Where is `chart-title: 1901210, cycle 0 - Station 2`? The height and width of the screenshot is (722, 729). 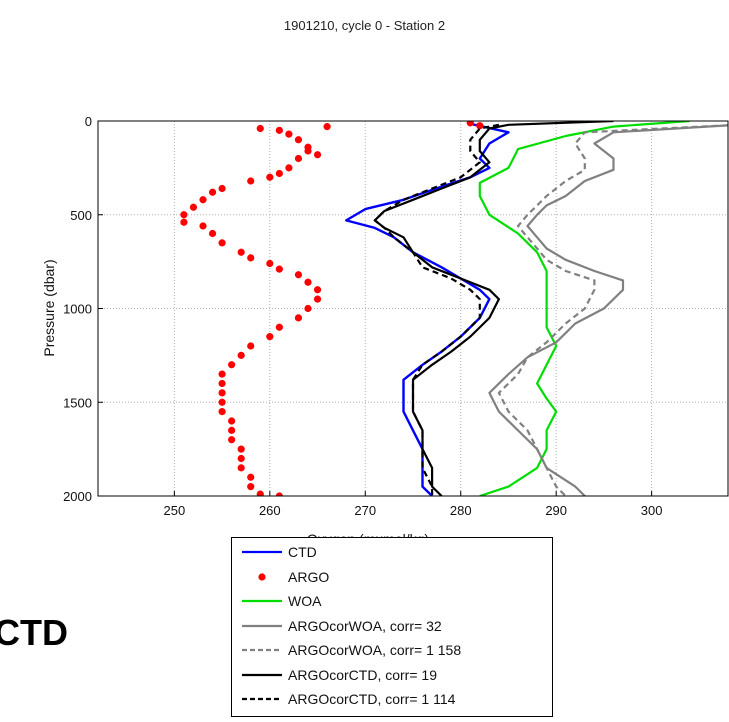
chart-title: 1901210, cycle 0 - Station 2 is located at coordinates (364, 25).